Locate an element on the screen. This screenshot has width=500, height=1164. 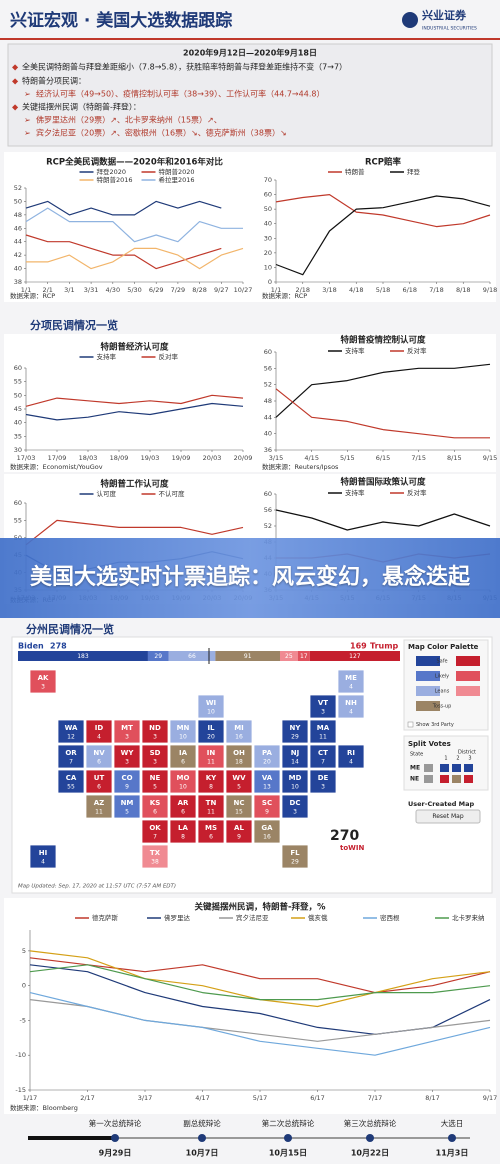
ev-segment-label: 127 is located at coordinates (355, 656).